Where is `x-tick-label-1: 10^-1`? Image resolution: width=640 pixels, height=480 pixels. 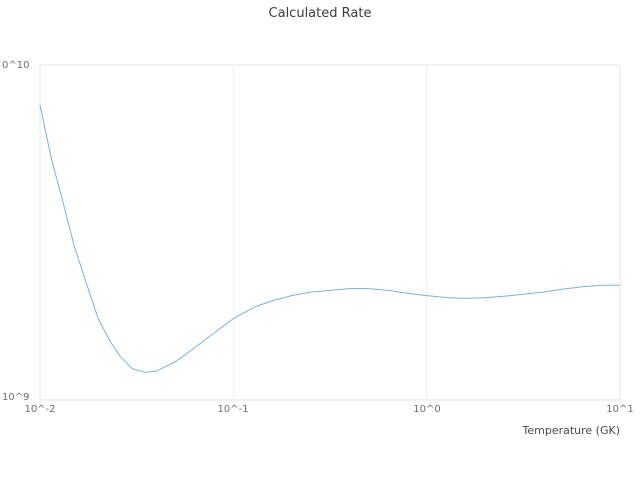
x-tick-label-1: 10^-1 is located at coordinates (233, 409).